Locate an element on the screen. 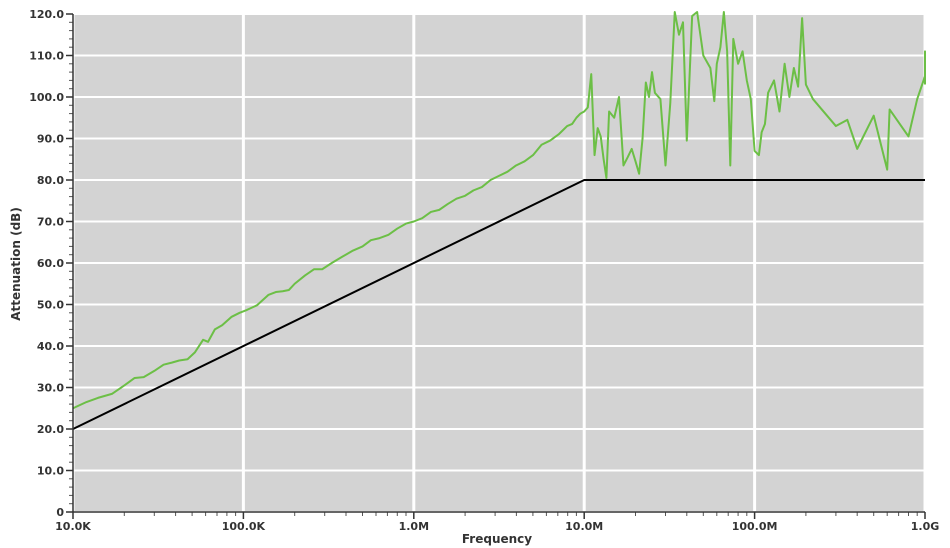  x-axis-title: Frequency is located at coordinates (497, 539).